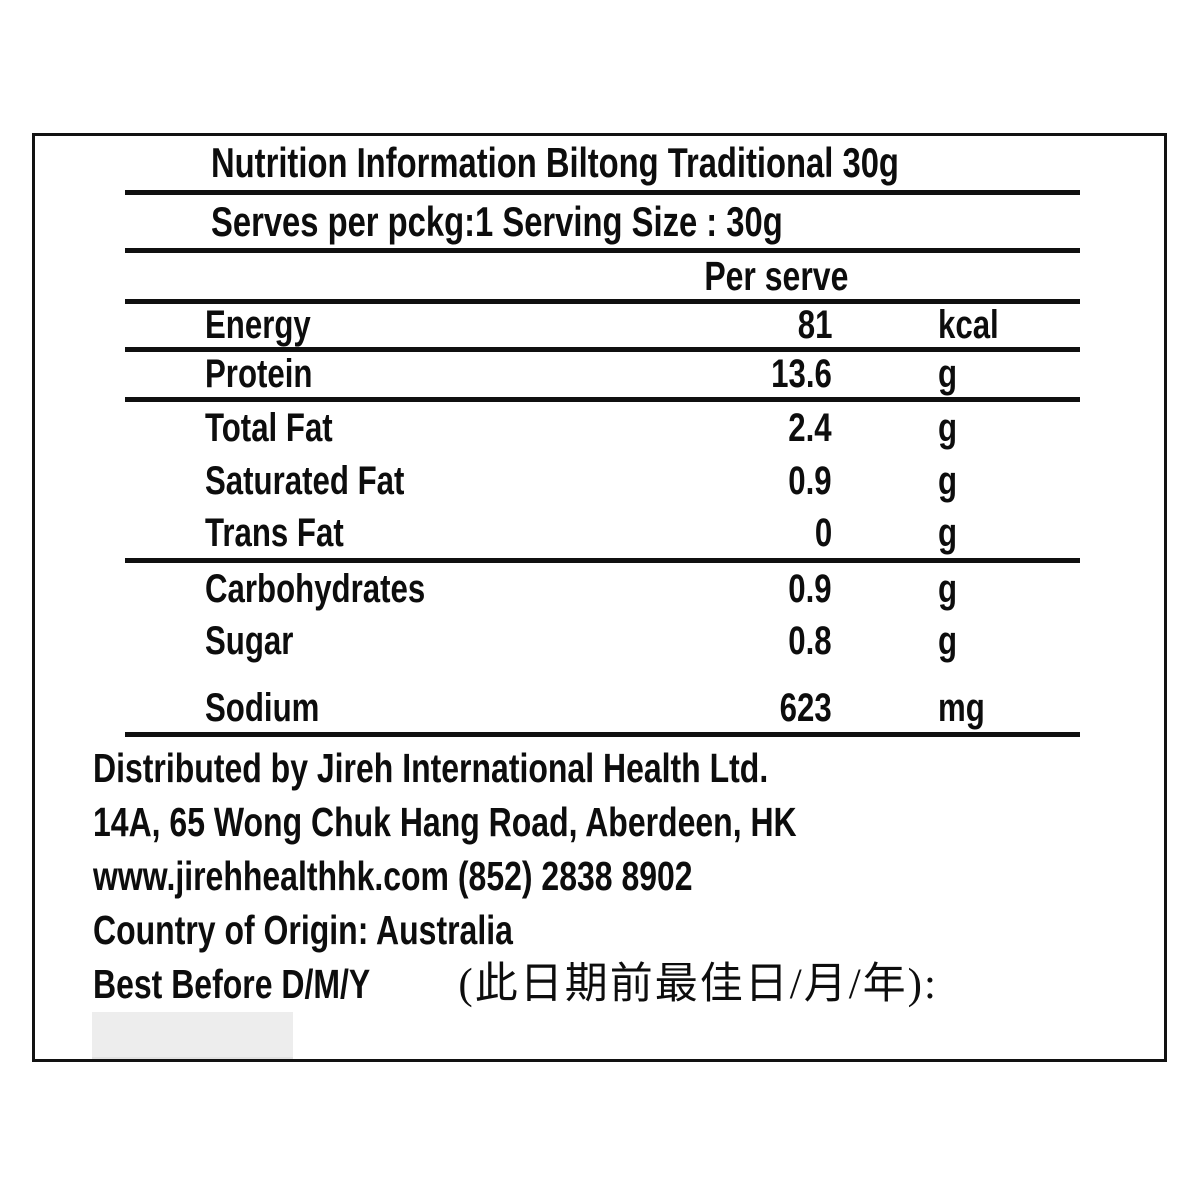 This screenshot has width=1200, height=1200. I want to click on date-stamp-area, so click(192, 1035).